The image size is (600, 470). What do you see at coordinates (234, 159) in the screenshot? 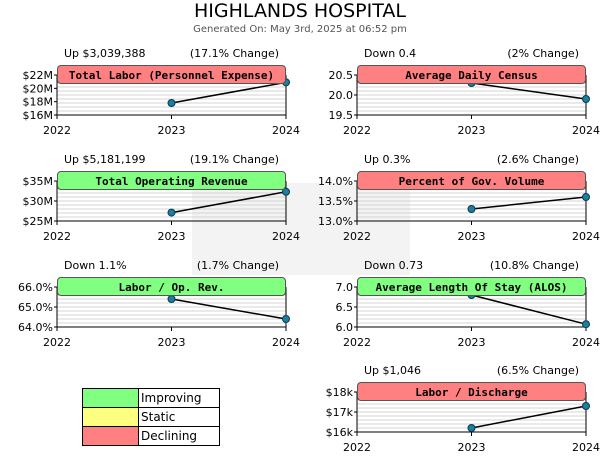
I see `percent-change: (19.1% Change)` at bounding box center [234, 159].